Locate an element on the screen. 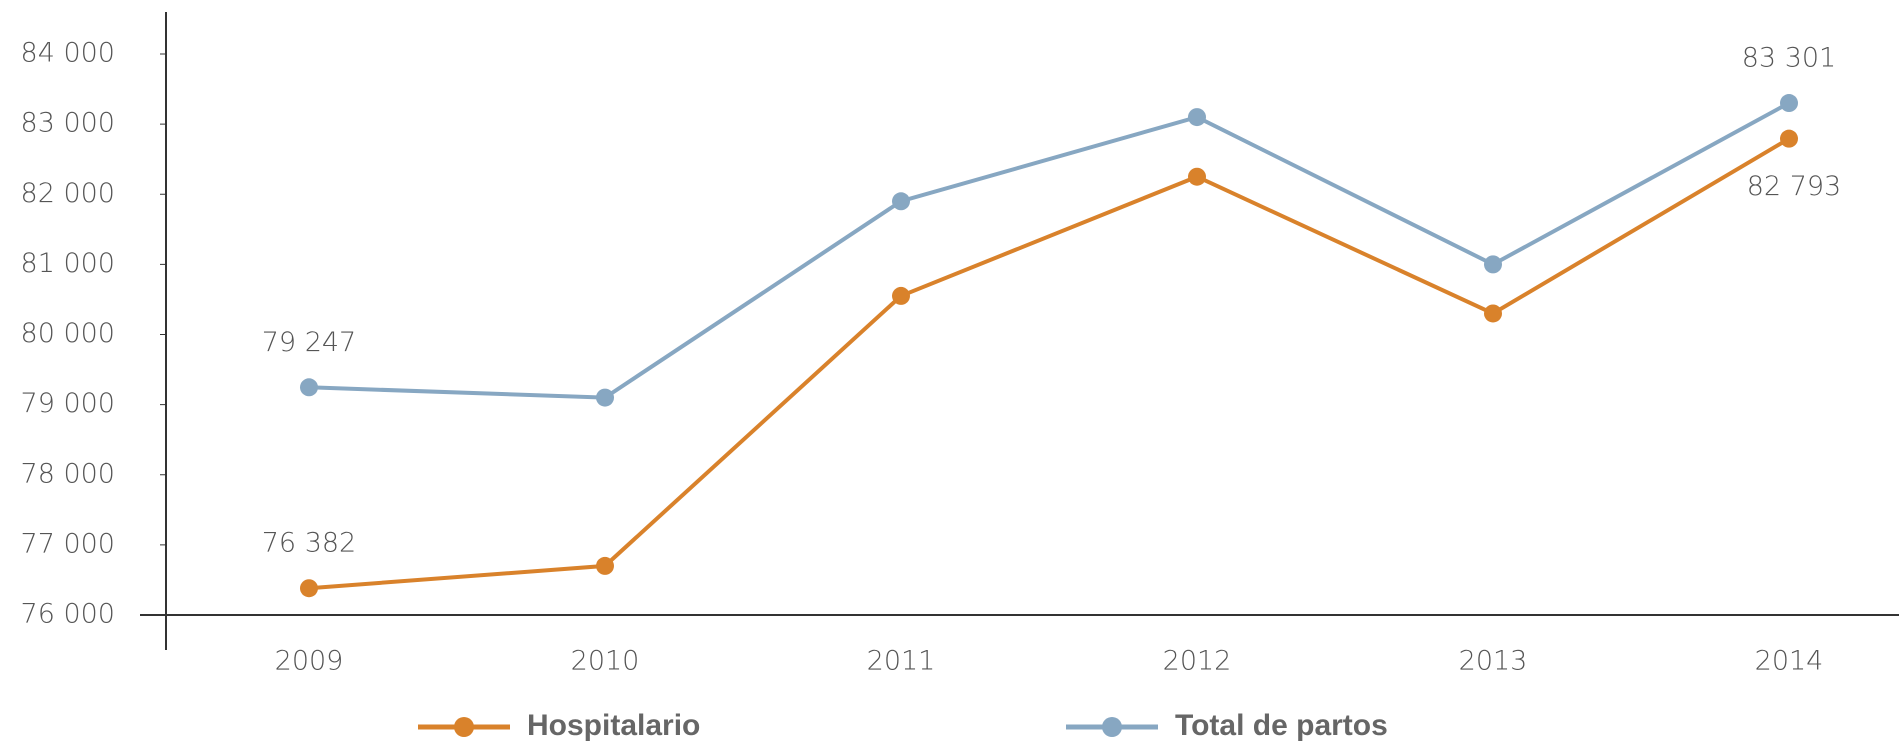  data-label: 82 793 is located at coordinates (1794, 186).